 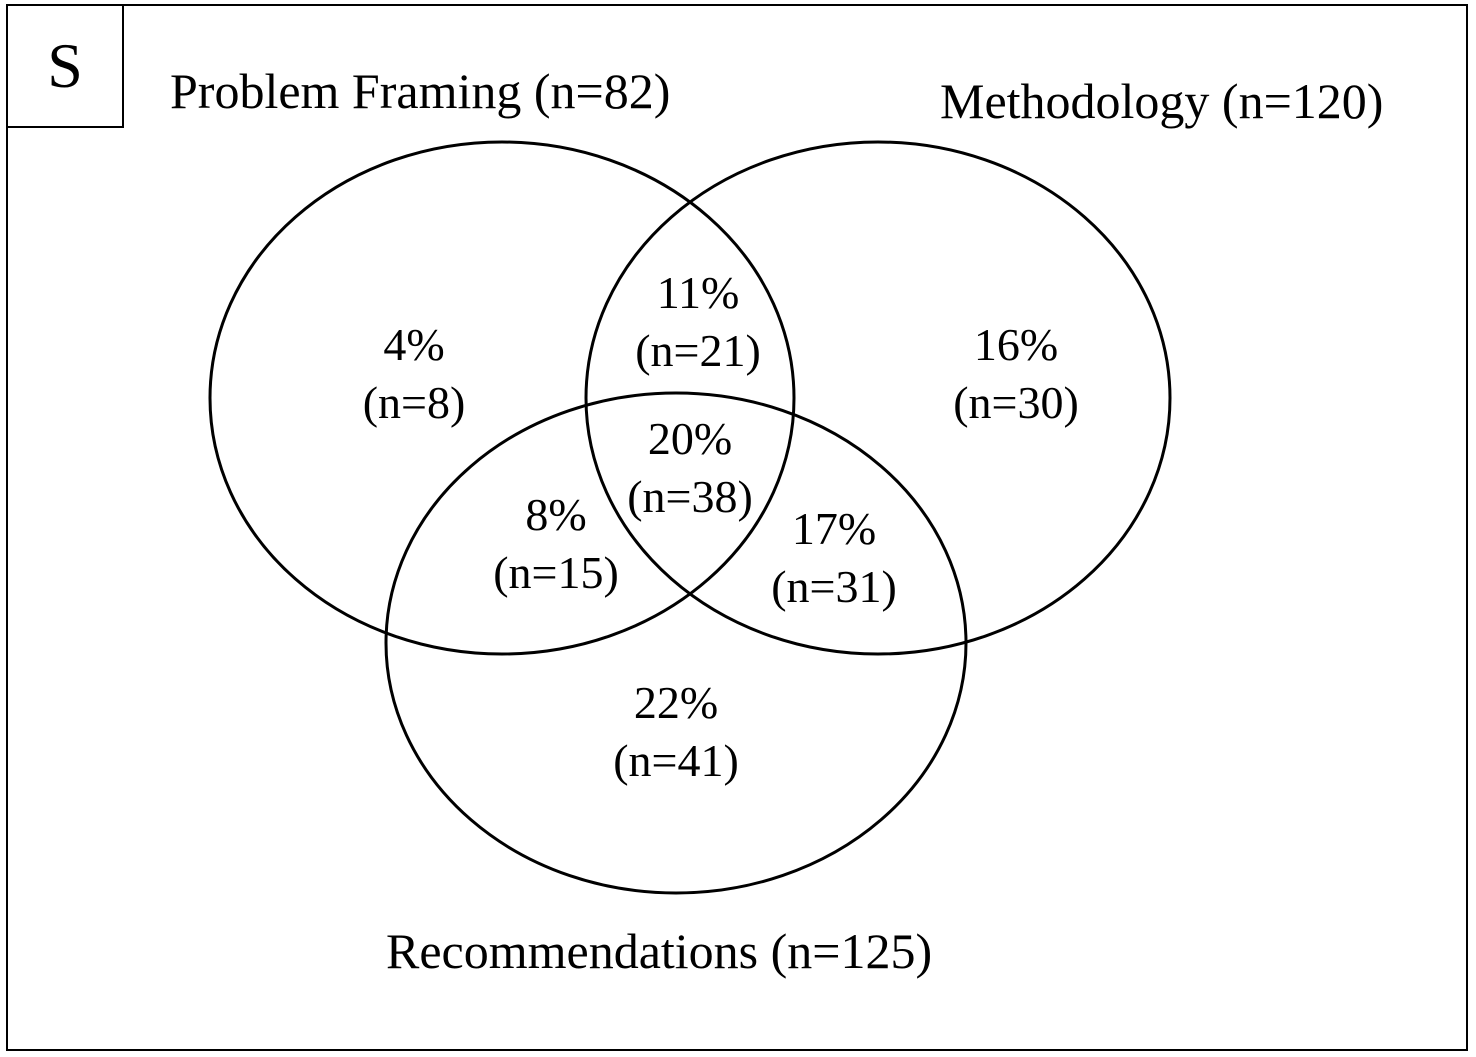 I want to click on region-methodology-only: 16% (n=30), so click(x=1016, y=374).